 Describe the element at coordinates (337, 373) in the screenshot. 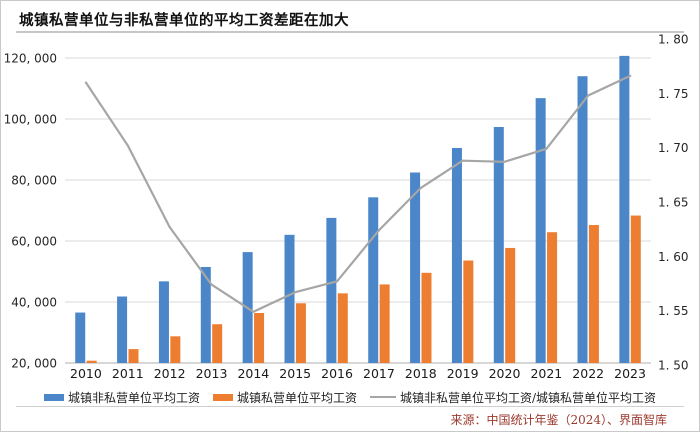

I see `x-axis-tick-2016: 2016` at that location.